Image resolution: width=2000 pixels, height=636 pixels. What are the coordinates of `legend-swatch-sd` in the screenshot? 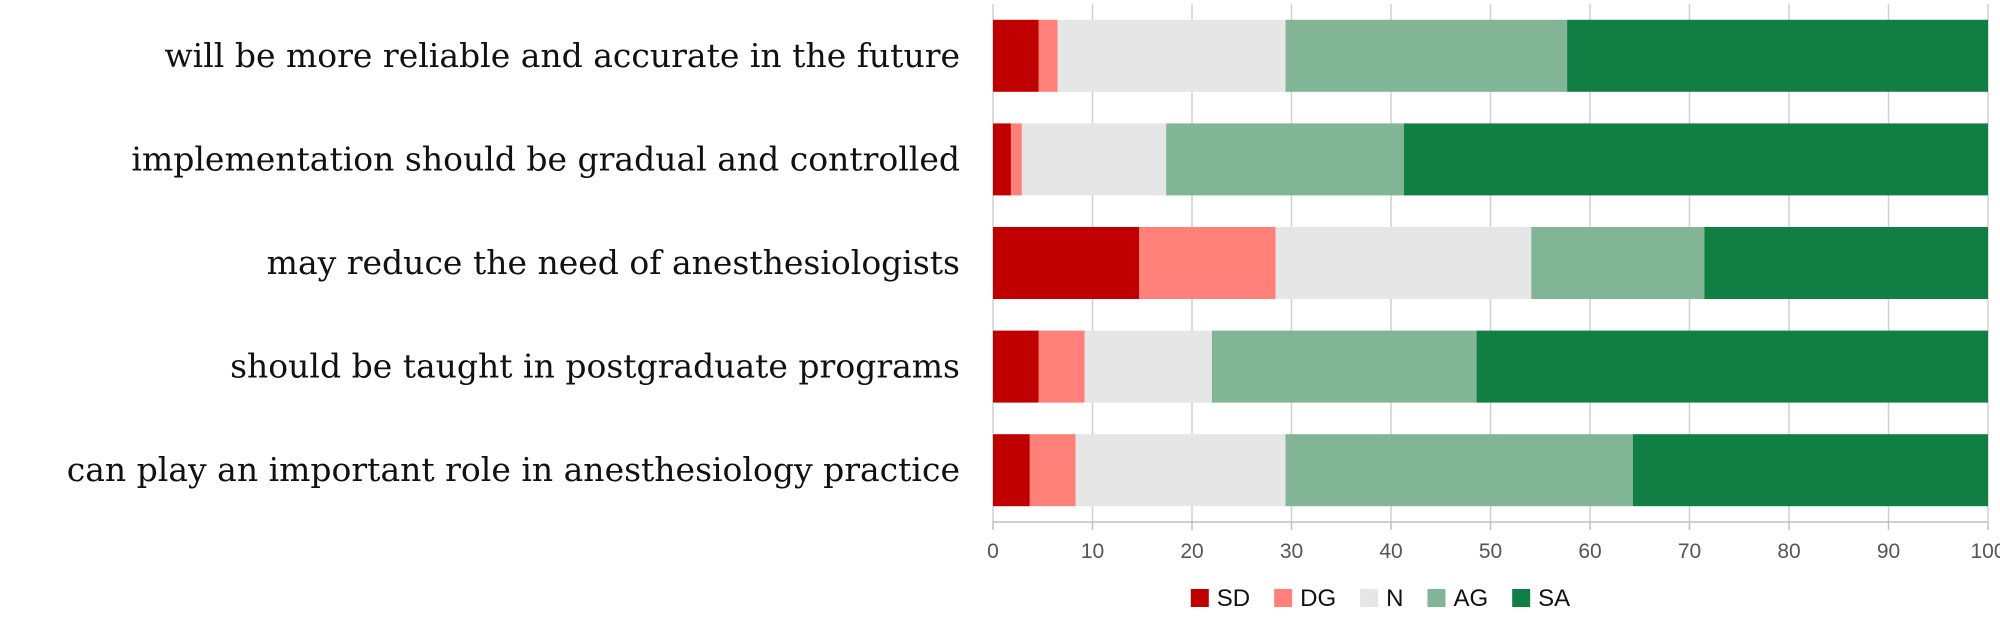 It's located at (1199, 598).